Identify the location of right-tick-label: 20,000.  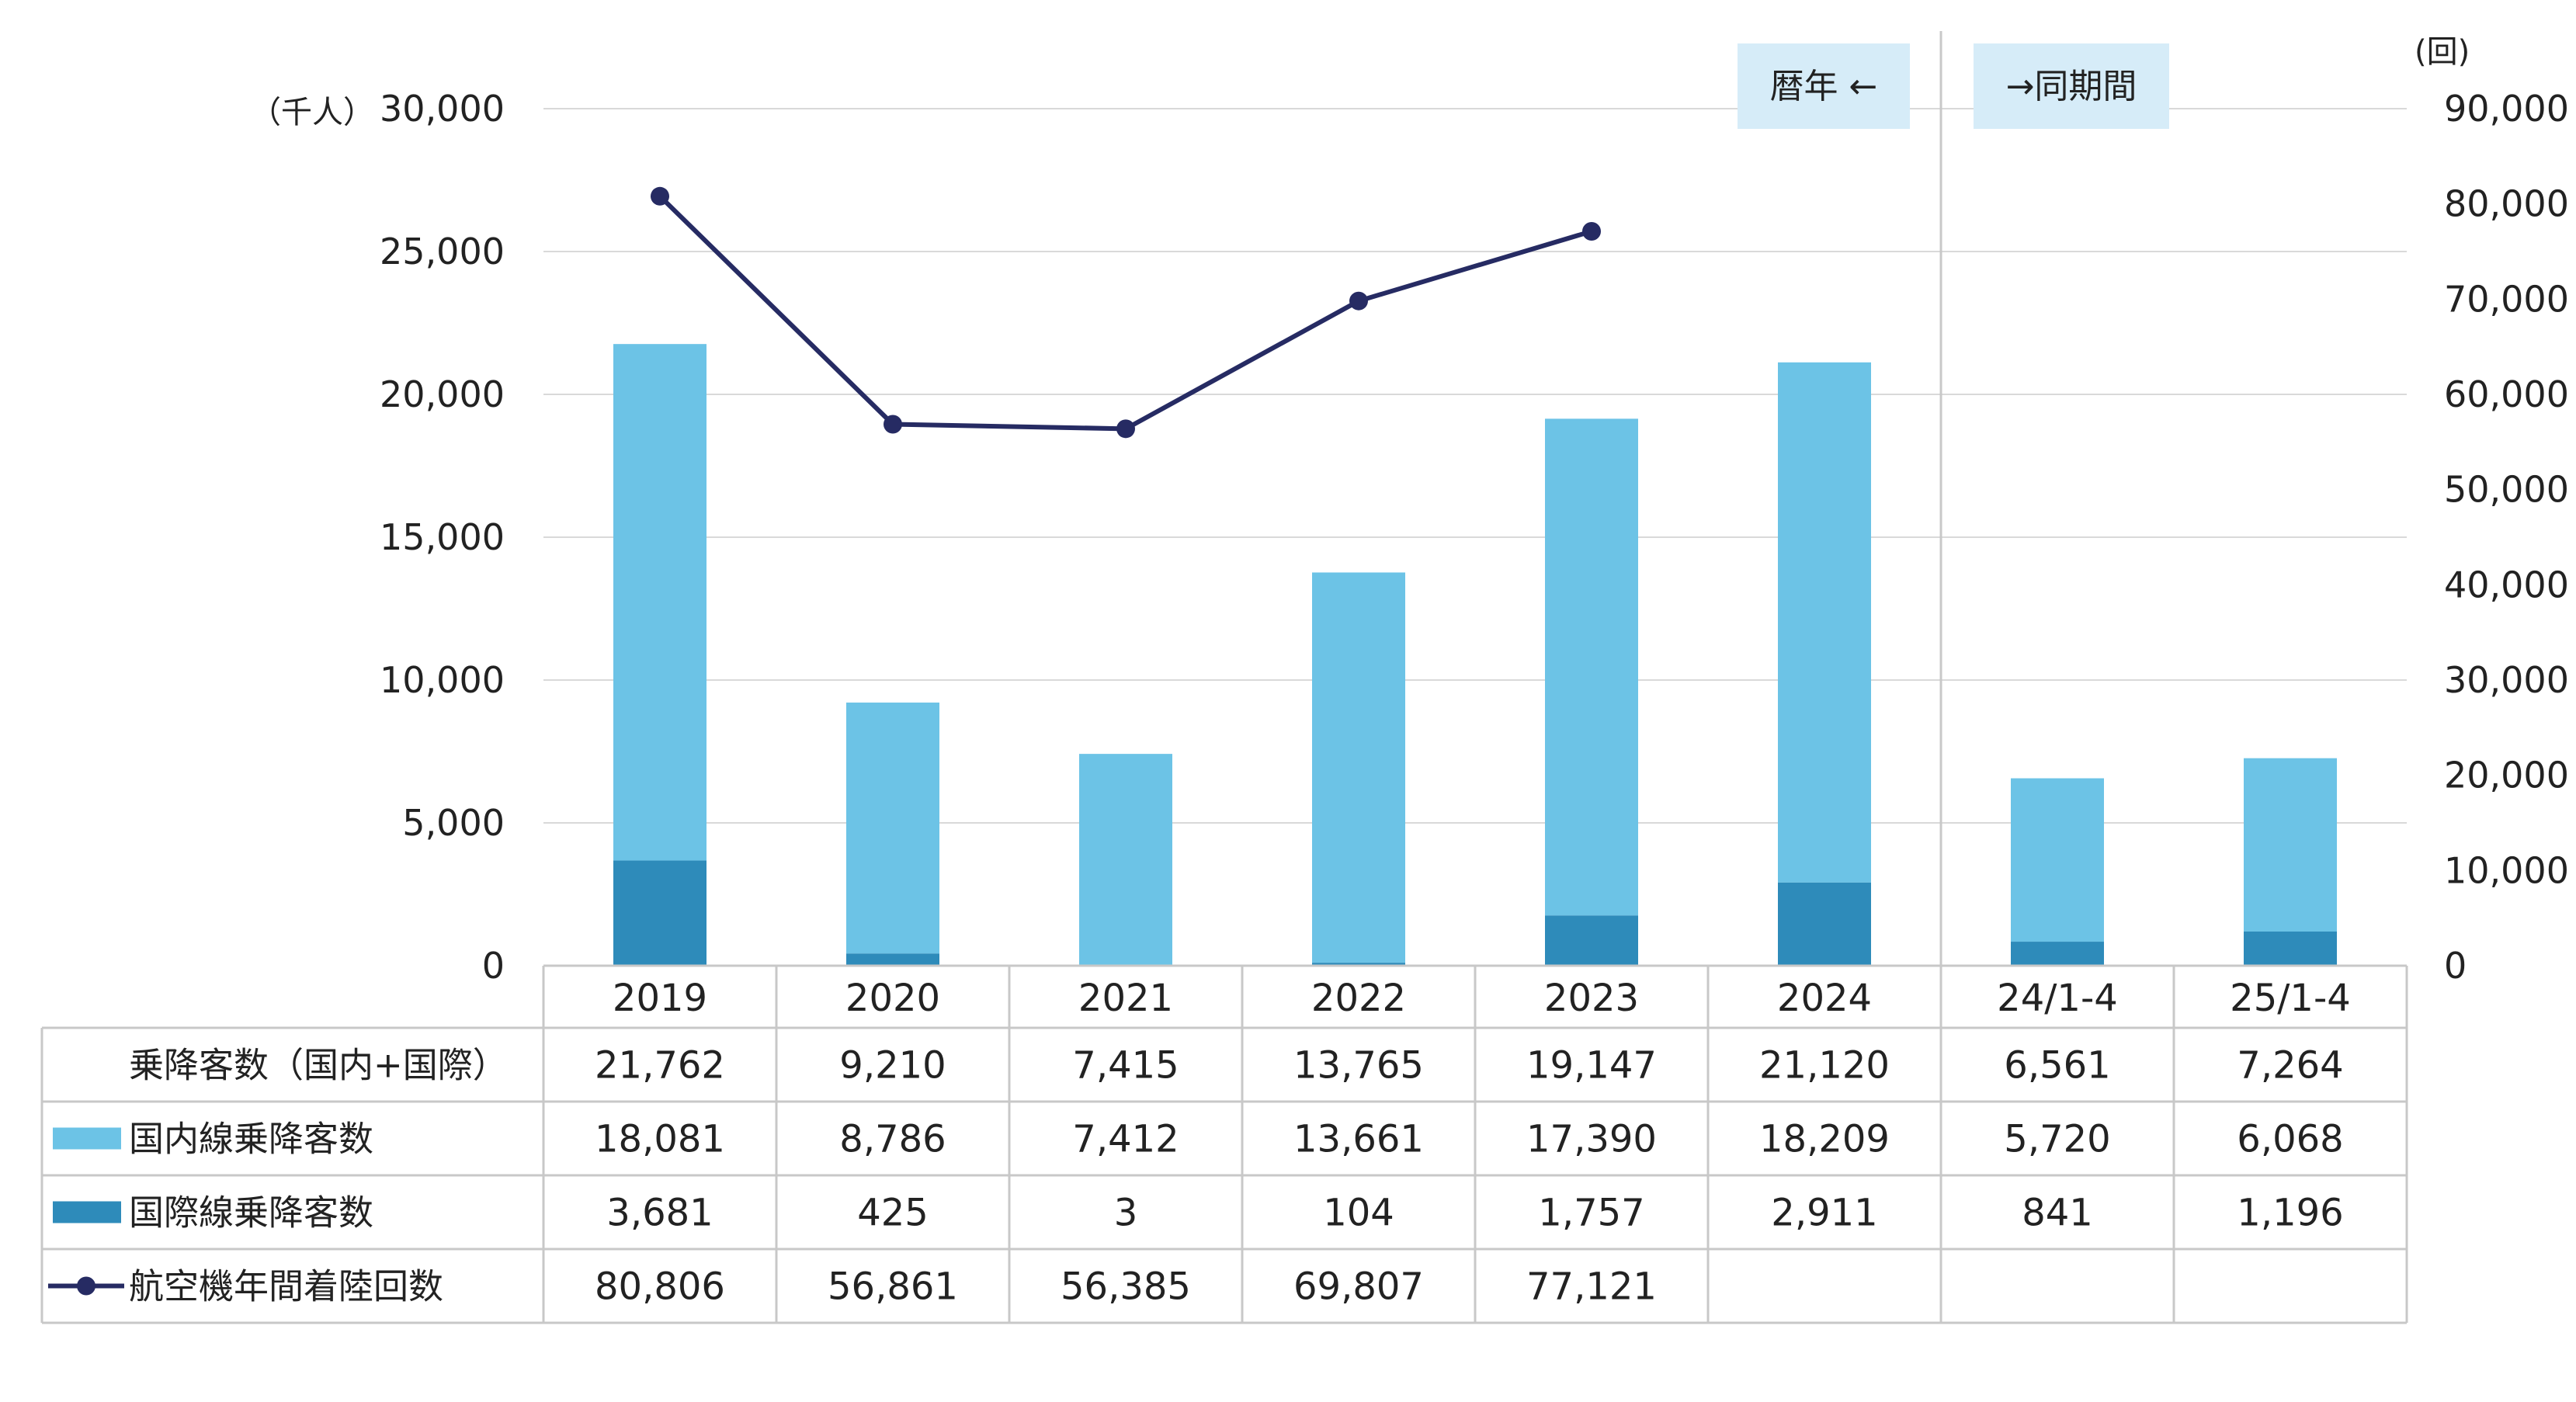
(2506, 776).